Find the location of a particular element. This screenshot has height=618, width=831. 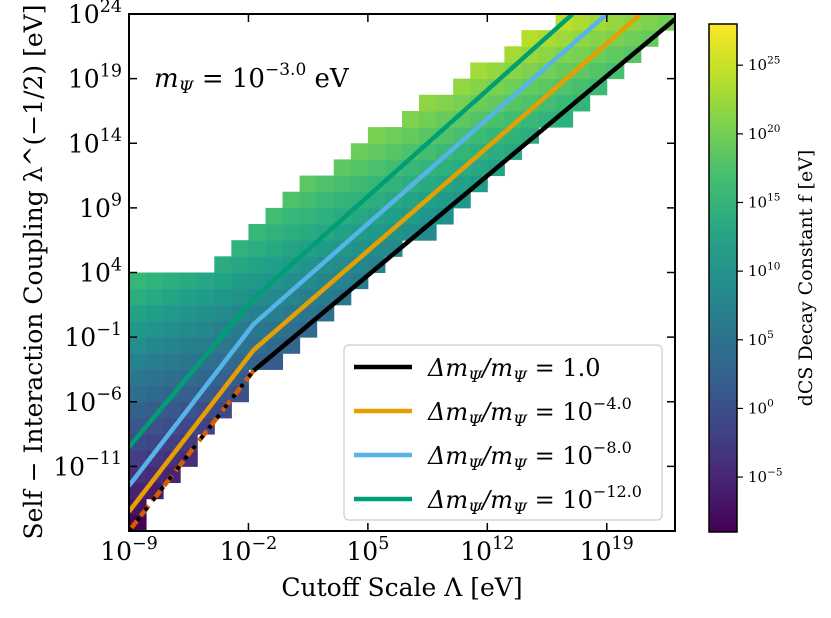

legend-label: ΔmΨ/mΨ = 10−12.0 is located at coordinates (534, 500).